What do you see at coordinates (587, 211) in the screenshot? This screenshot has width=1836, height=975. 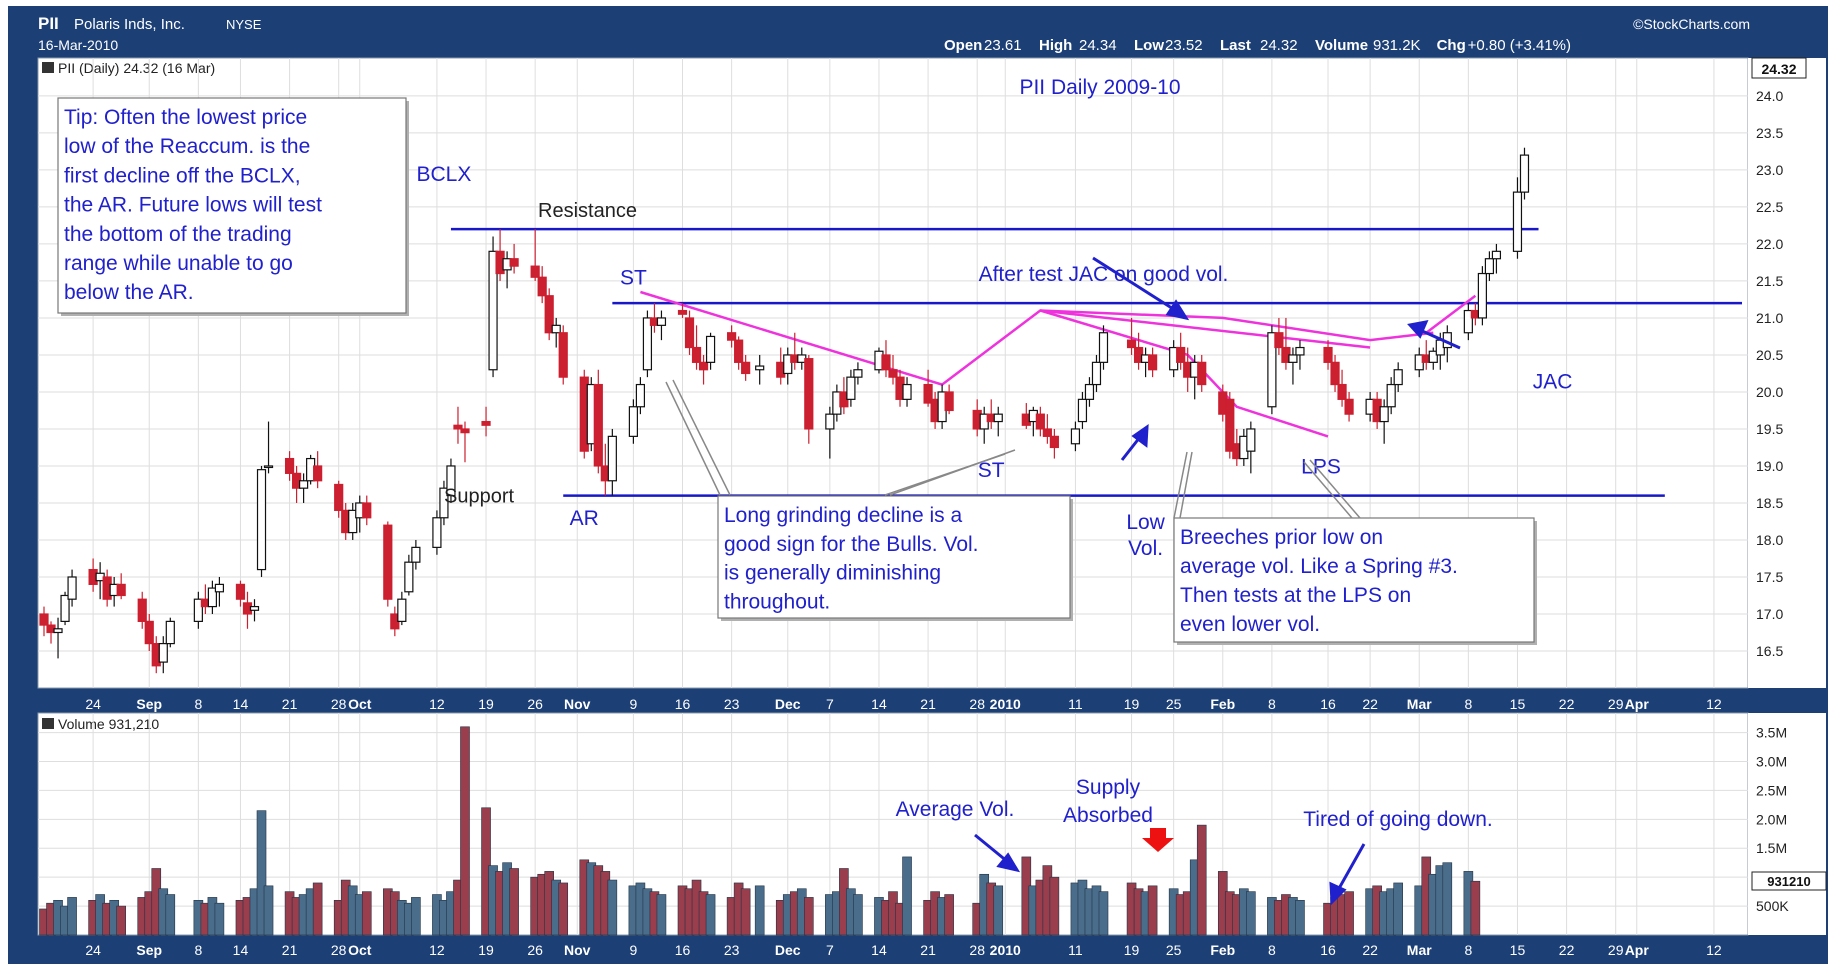 I see `resistance-label: Resistance` at bounding box center [587, 211].